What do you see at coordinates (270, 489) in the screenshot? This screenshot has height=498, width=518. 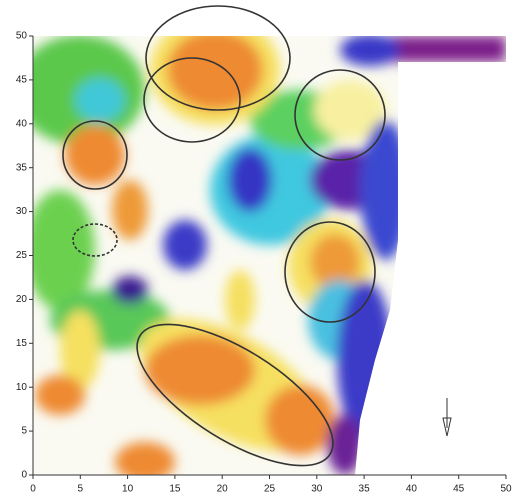 I see `x-tick-label: 25` at bounding box center [270, 489].